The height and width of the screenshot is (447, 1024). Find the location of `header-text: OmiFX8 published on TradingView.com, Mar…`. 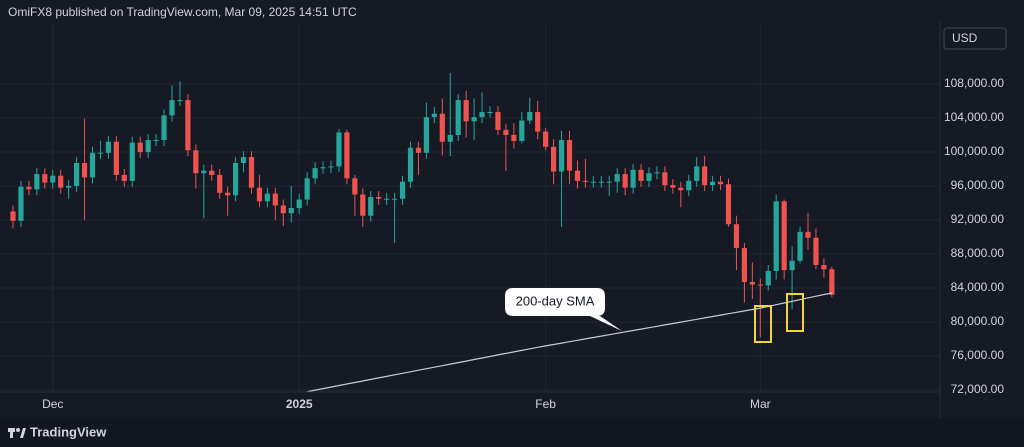

header-text: OmiFX8 published on TradingView.com, Mar… is located at coordinates (182, 12).